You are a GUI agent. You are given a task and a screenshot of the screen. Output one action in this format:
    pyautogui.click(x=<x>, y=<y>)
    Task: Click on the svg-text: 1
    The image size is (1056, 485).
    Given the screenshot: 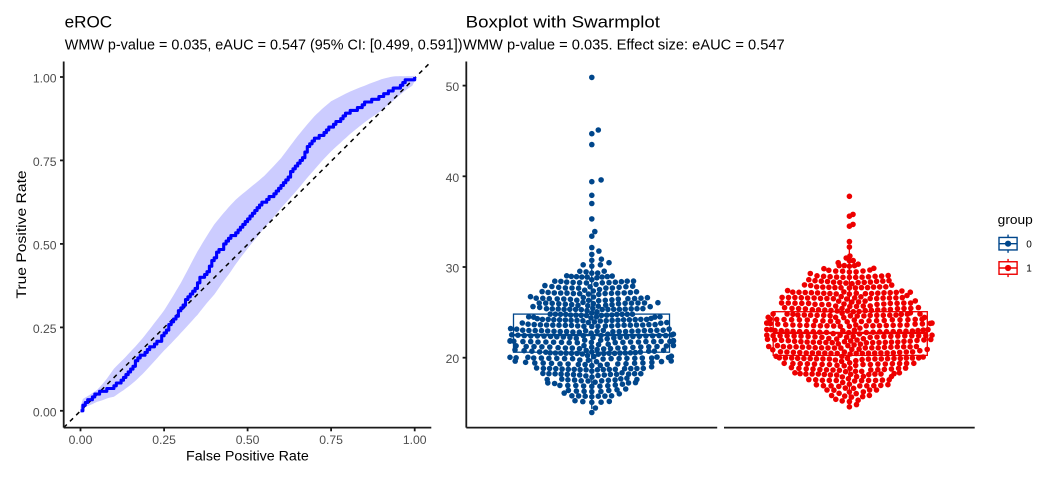 What is the action you would take?
    pyautogui.click(x=1029, y=269)
    